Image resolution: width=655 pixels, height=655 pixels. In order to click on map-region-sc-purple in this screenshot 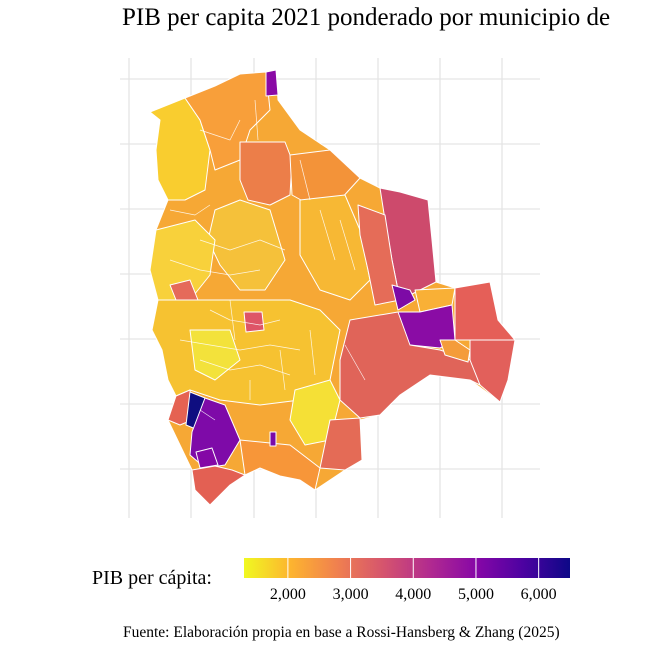, I will do `click(403, 297)`.